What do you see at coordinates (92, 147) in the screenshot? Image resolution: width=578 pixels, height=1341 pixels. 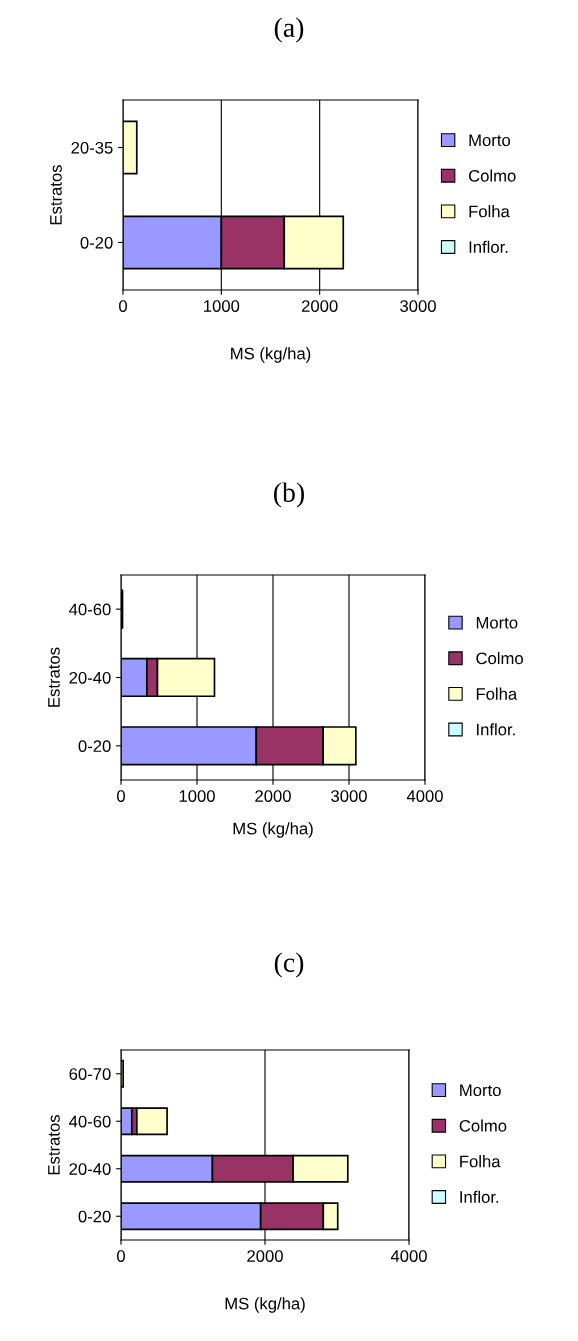 I see `y-tick-label: 20-35` at bounding box center [92, 147].